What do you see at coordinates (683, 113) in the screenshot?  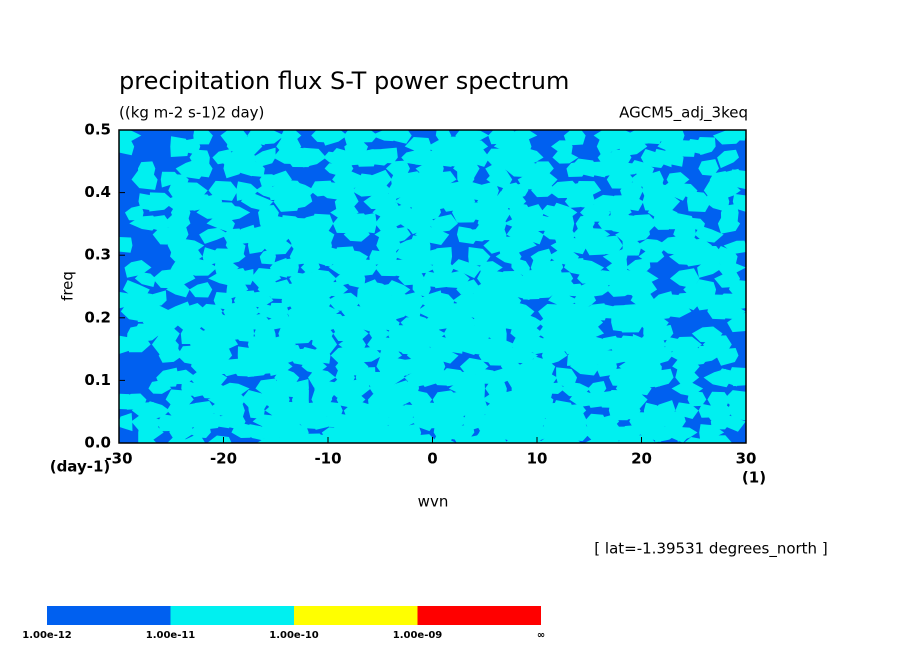 I see `dataset-label: AGCM5_adj_3keq` at bounding box center [683, 113].